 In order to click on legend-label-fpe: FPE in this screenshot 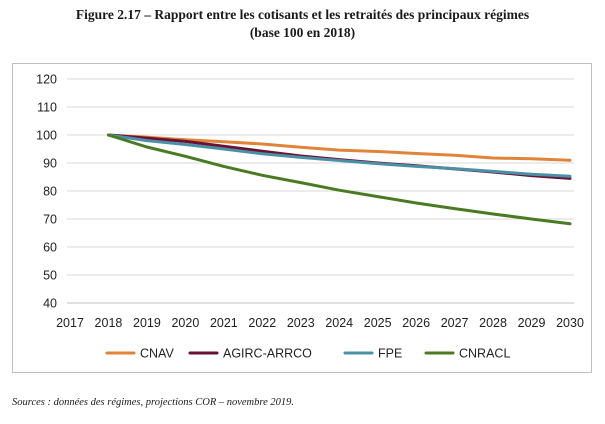, I will do `click(390, 354)`.